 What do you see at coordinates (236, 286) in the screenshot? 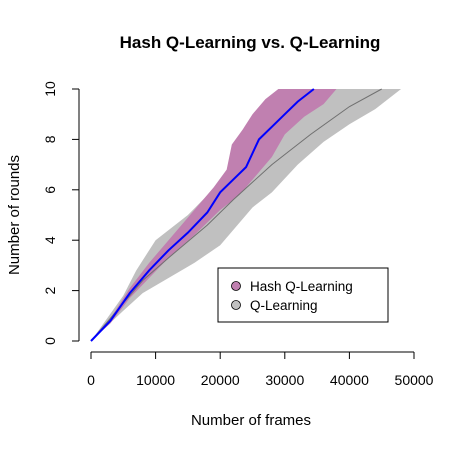
I see `legend-swatch-hash-q-learning` at bounding box center [236, 286].